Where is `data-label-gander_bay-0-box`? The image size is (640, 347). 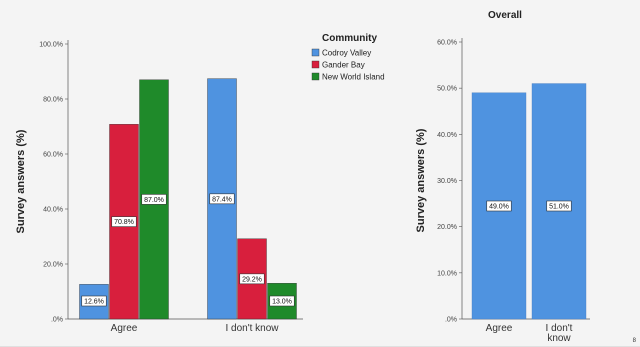 data-label-gander_bay-0-box is located at coordinates (124, 221).